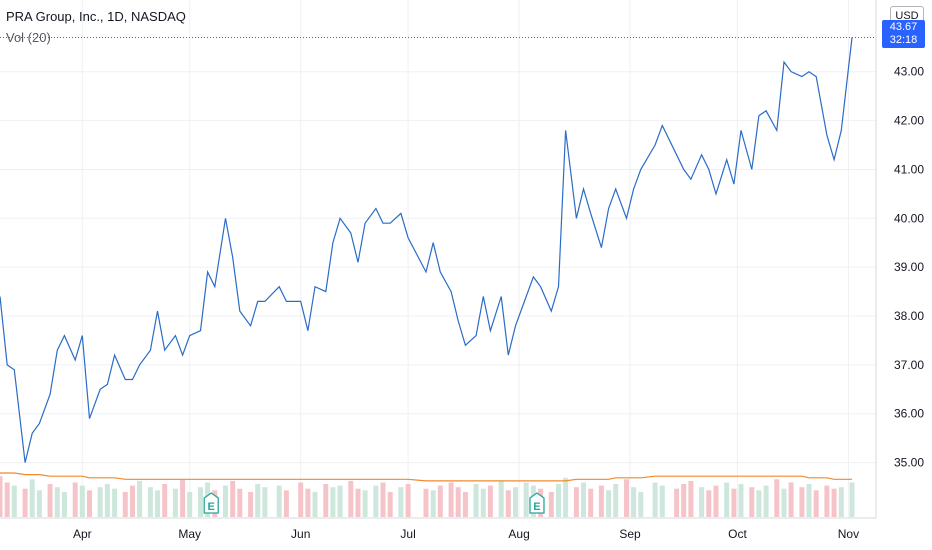 The height and width of the screenshot is (550, 932). What do you see at coordinates (909, 218) in the screenshot?
I see `y-tick-label: 40.00` at bounding box center [909, 218].